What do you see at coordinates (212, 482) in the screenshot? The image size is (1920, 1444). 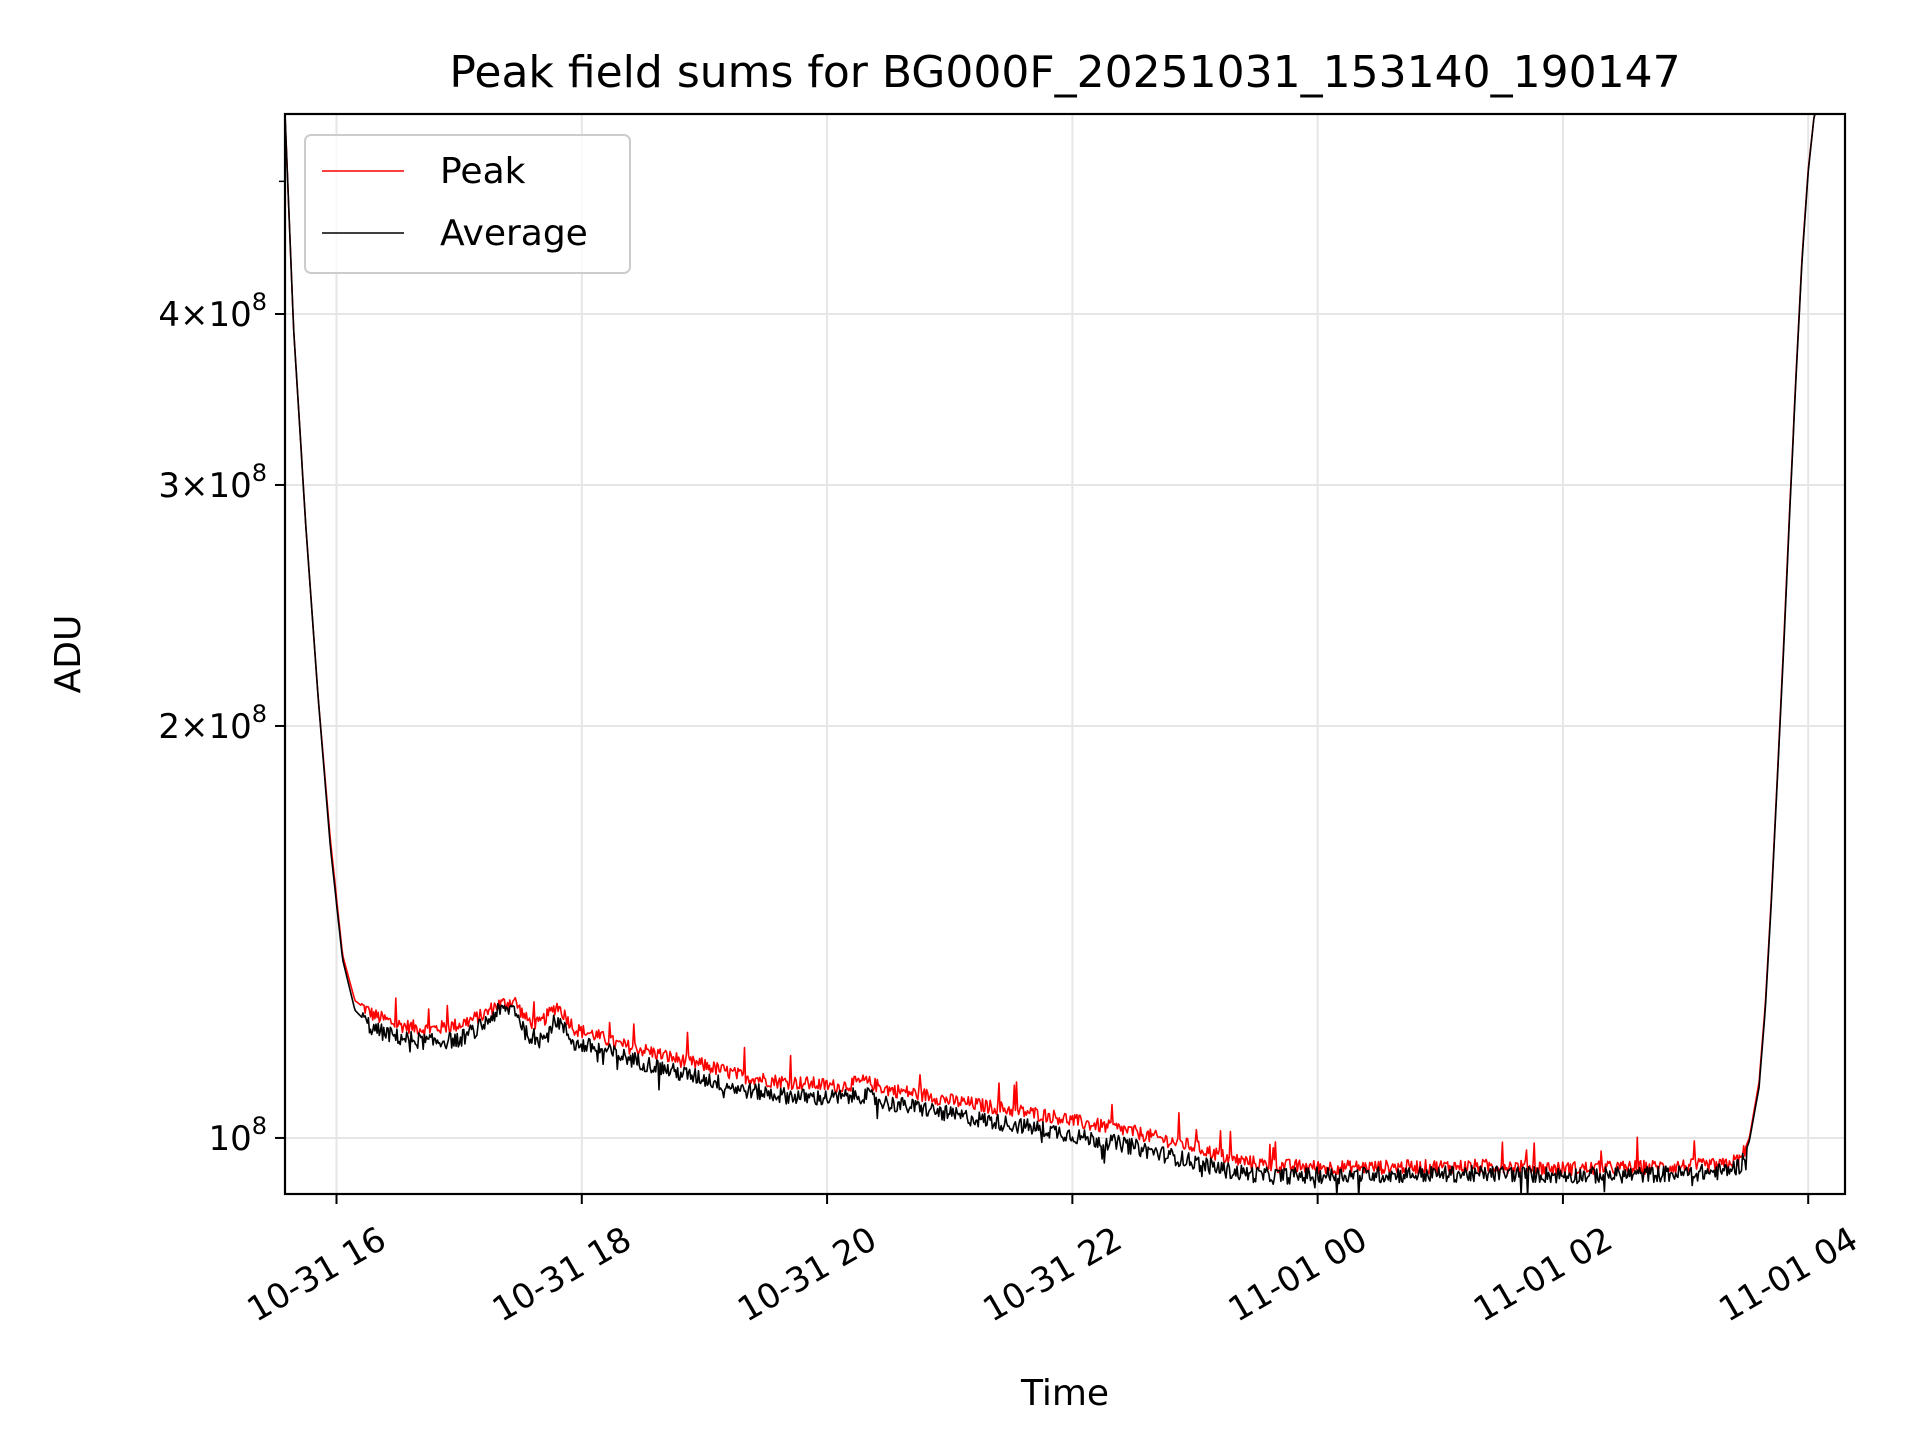 I see `y-tick-label: 3×108` at bounding box center [212, 482].